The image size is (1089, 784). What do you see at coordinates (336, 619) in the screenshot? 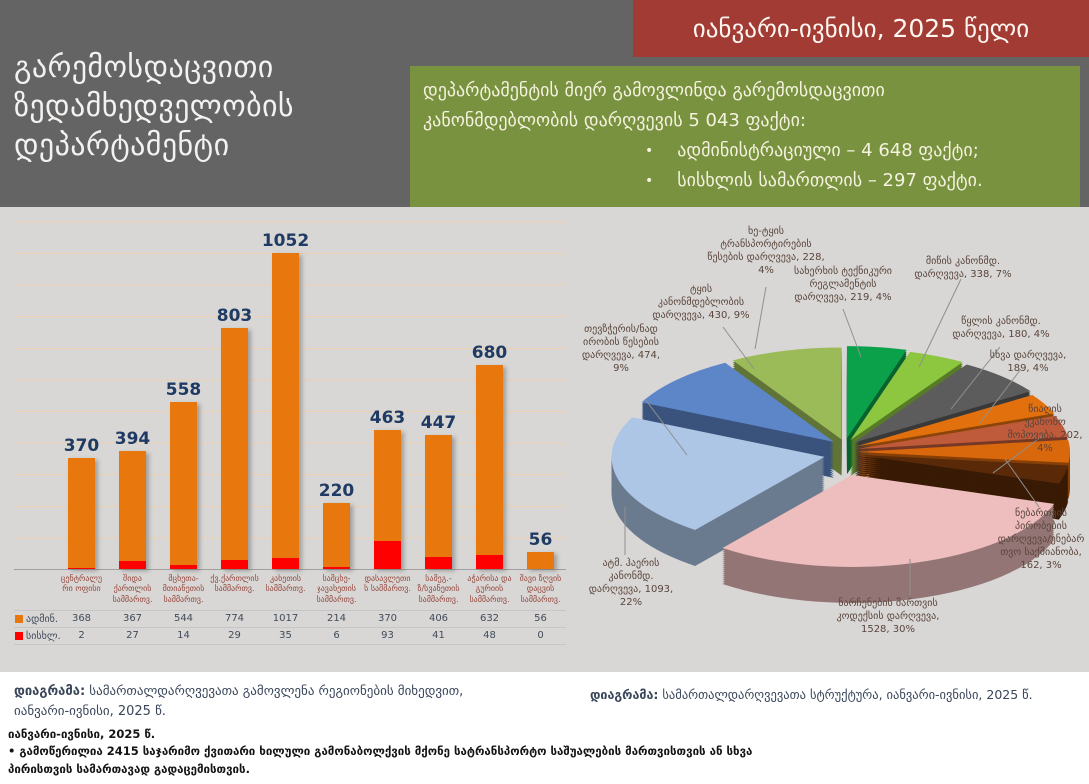
I see `bar-table-value: 214` at bounding box center [336, 619].